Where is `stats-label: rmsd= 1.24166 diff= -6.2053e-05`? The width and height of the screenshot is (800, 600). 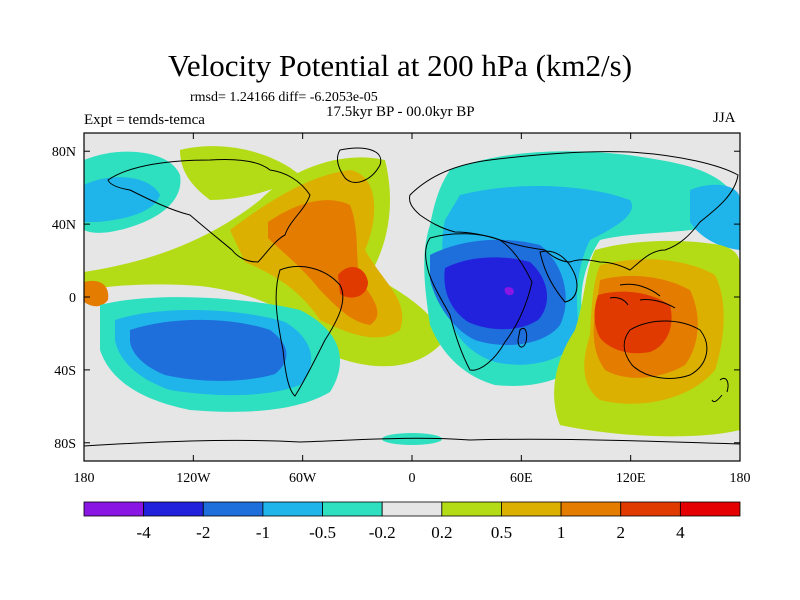 stats-label: rmsd= 1.24166 diff= -6.2053e-05 is located at coordinates (284, 97).